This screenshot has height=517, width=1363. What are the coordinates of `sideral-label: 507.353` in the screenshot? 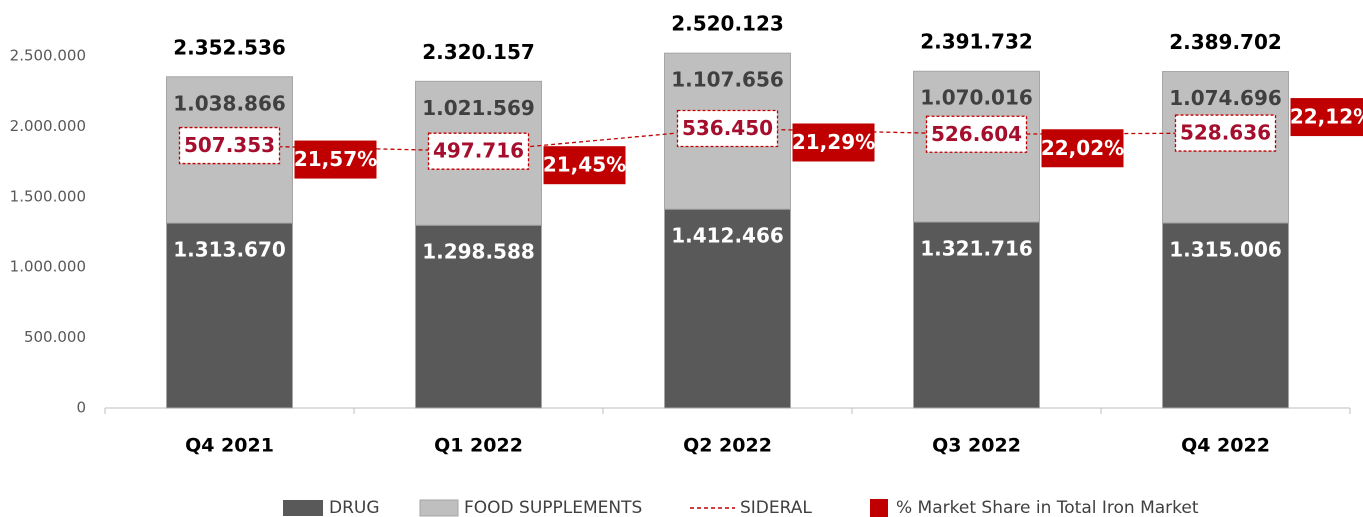 It's located at (229, 145).